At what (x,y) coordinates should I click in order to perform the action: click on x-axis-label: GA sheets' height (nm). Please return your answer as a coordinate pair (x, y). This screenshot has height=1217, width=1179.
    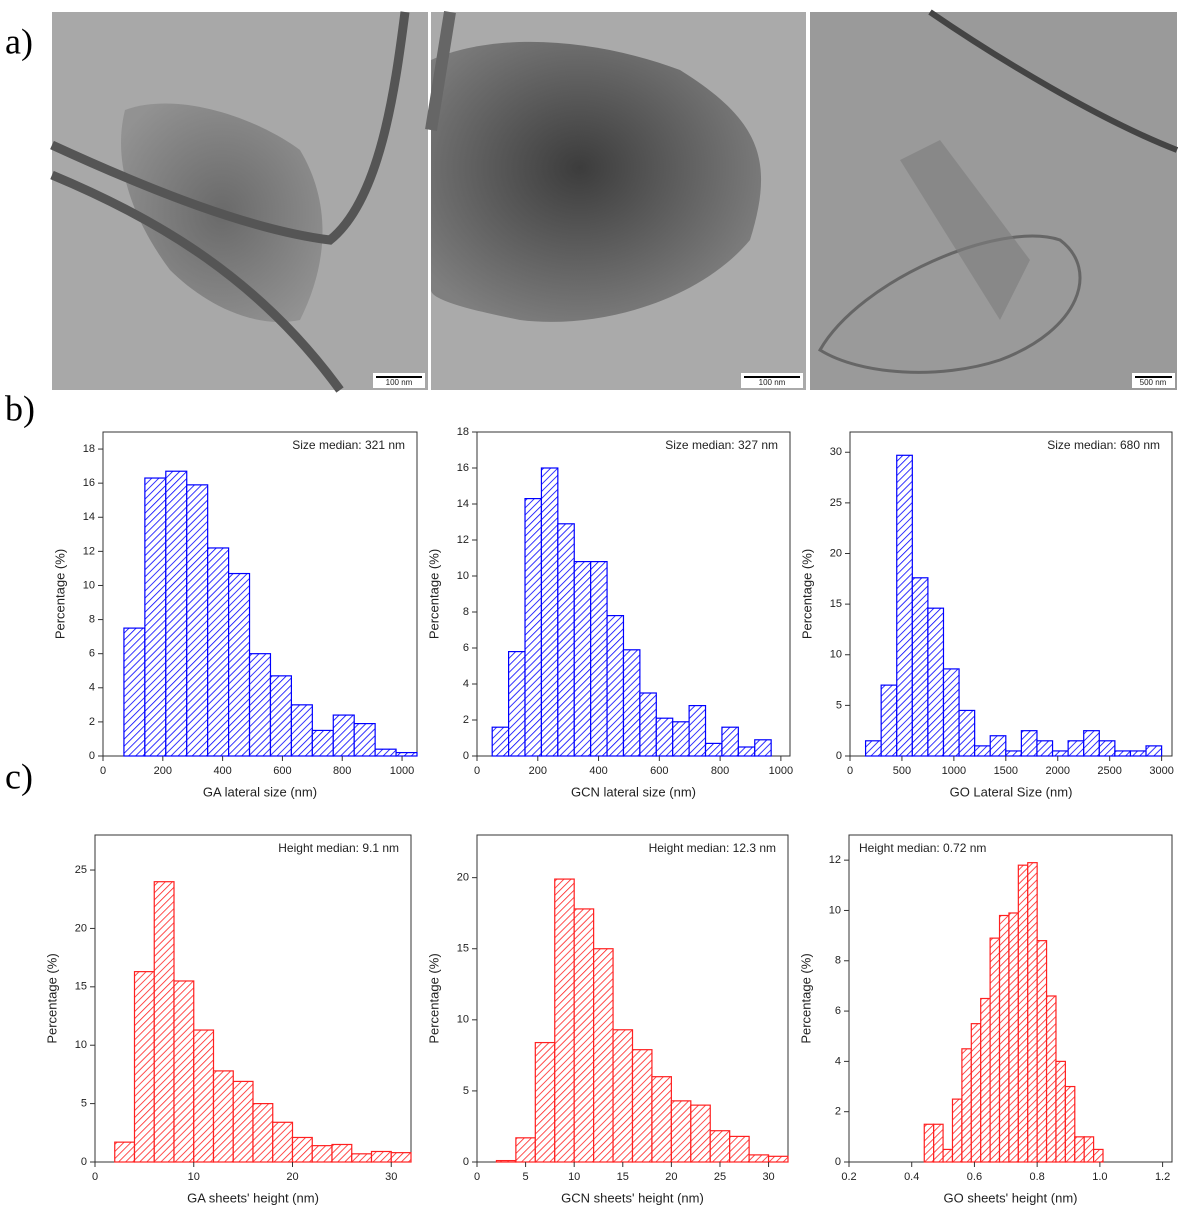
    Looking at the image, I should click on (253, 1197).